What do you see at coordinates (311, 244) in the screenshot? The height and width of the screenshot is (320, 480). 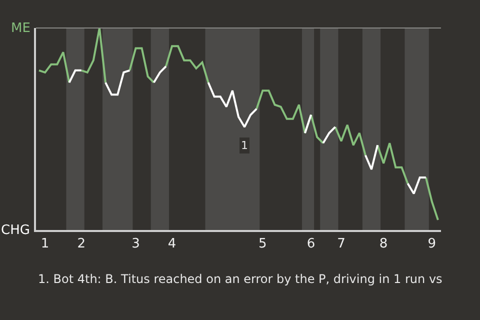 I see `x-tick-label: 6` at bounding box center [311, 244].